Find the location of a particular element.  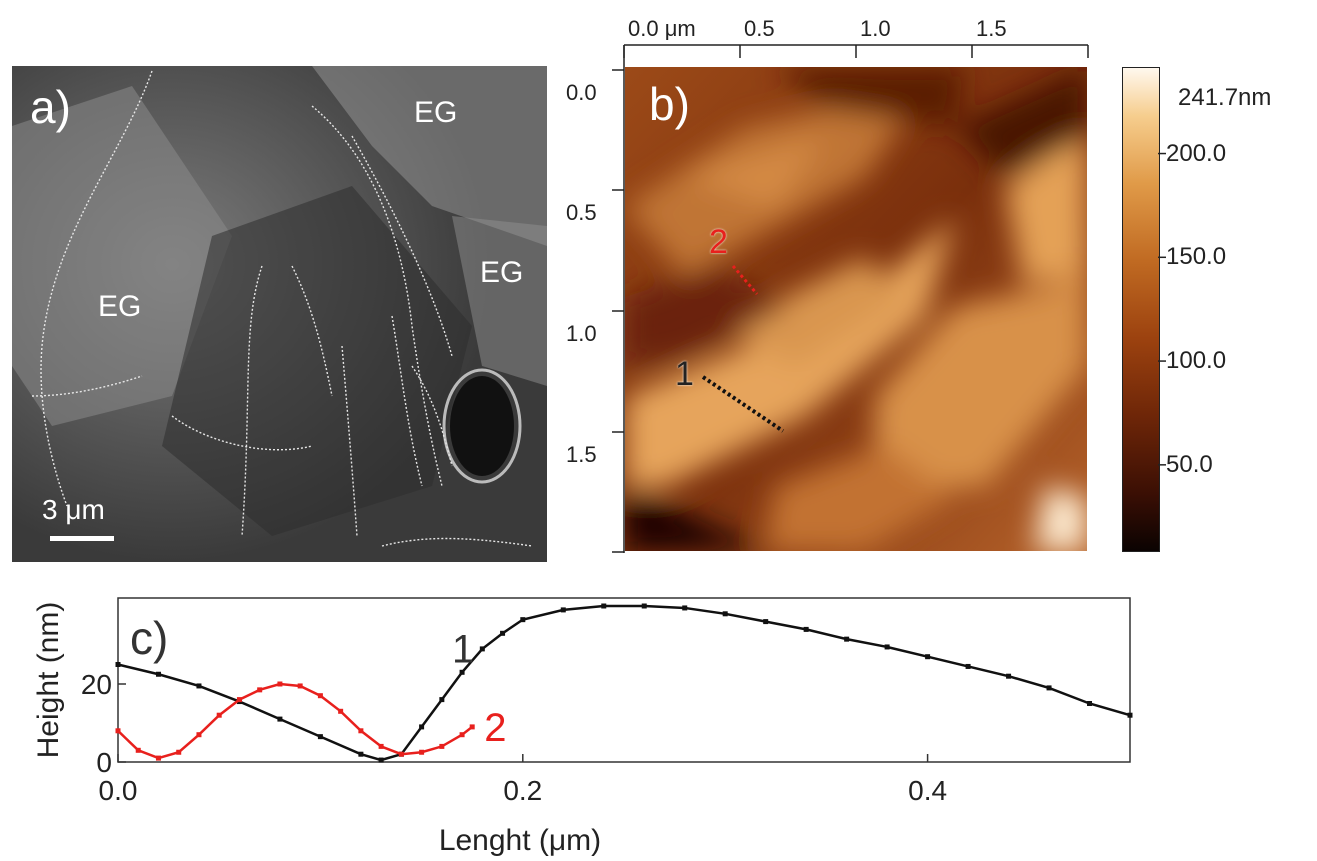

afm-x-tick: 0.5 is located at coordinates (759, 28).